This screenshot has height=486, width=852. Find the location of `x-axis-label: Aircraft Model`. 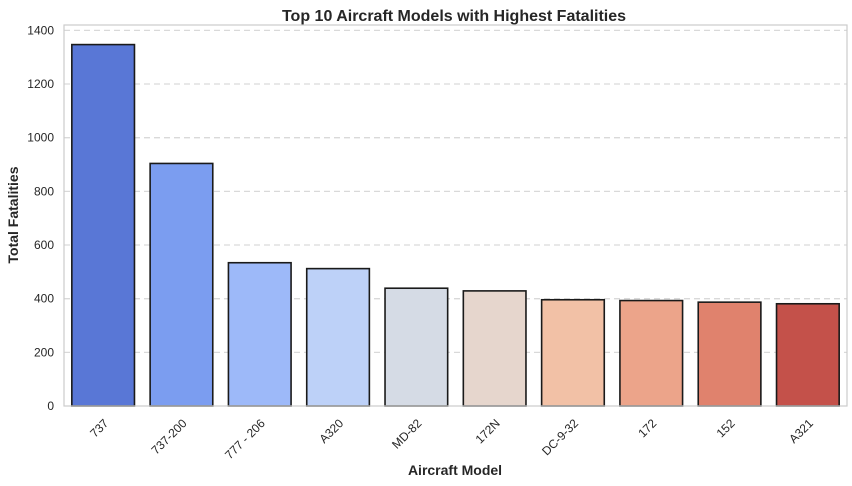

x-axis-label: Aircraft Model is located at coordinates (455, 470).